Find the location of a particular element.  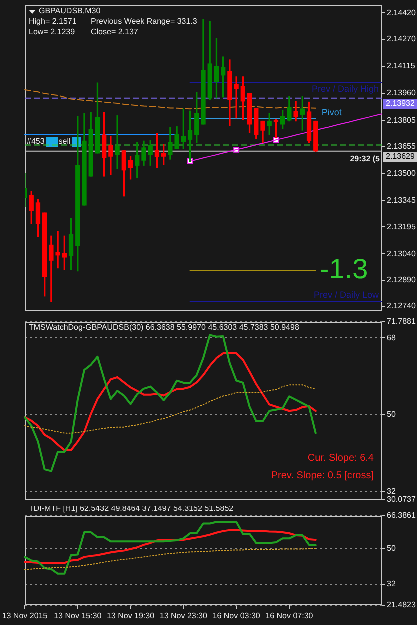

y-tick-label: 30.0737 is located at coordinates (401, 499).